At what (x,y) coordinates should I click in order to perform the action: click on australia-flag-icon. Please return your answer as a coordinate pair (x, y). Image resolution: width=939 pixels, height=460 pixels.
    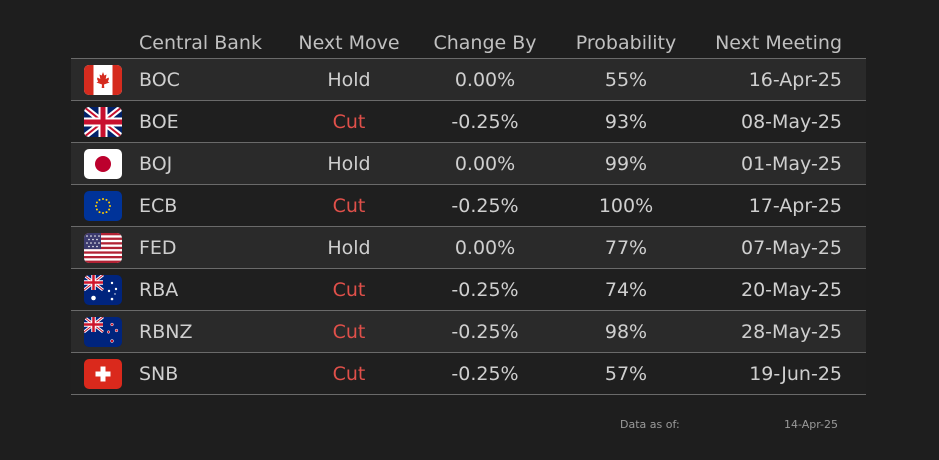
    Looking at the image, I should click on (103, 289).